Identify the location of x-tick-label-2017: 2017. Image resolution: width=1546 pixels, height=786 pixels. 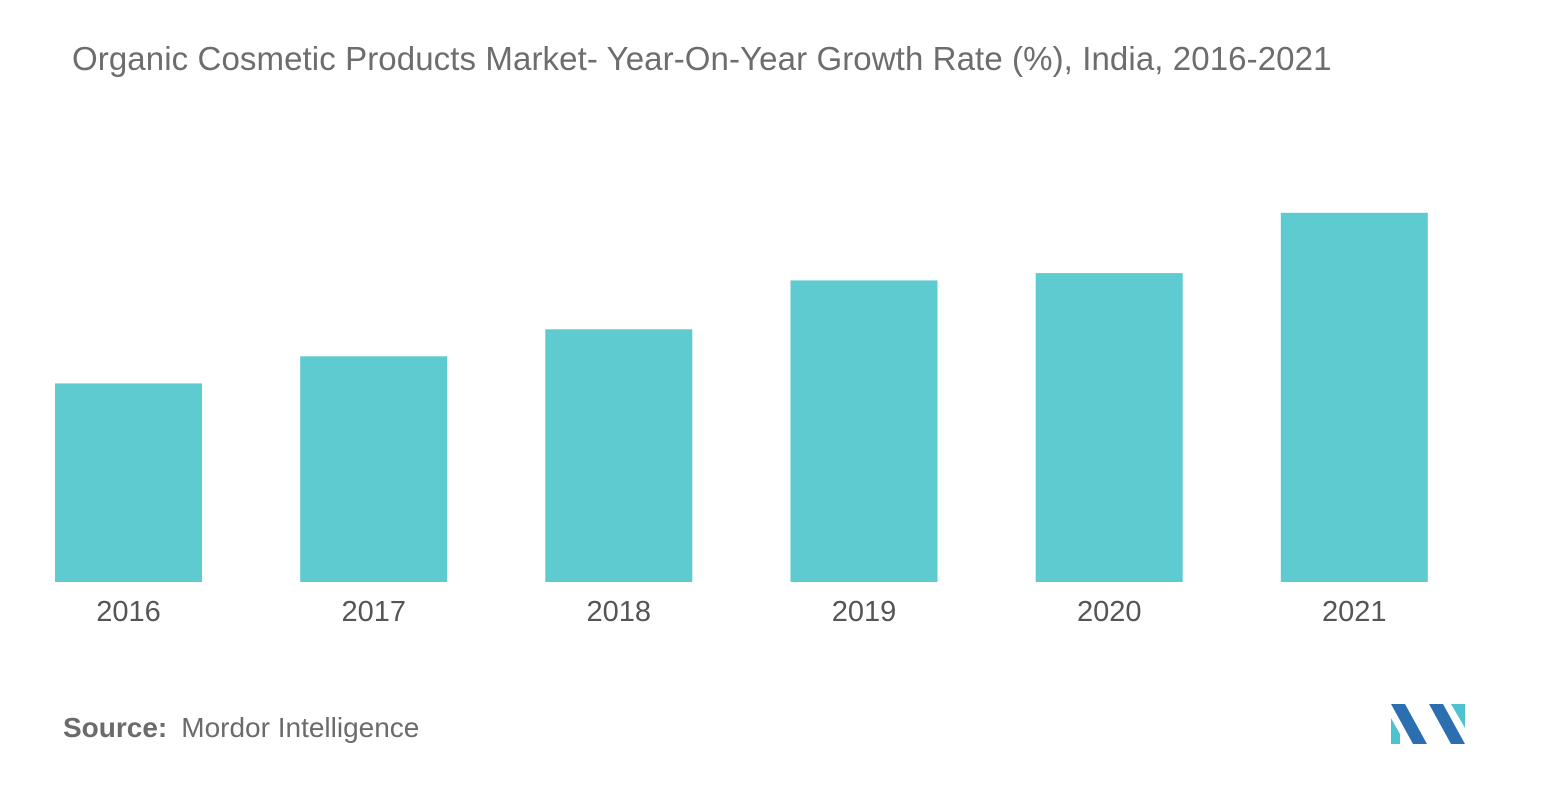
(373, 612).